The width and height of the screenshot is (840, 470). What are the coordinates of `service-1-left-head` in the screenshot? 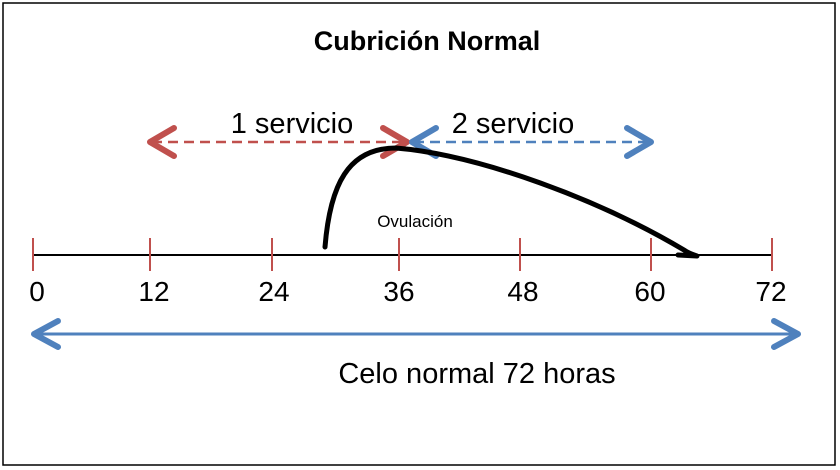 It's located at (162, 142).